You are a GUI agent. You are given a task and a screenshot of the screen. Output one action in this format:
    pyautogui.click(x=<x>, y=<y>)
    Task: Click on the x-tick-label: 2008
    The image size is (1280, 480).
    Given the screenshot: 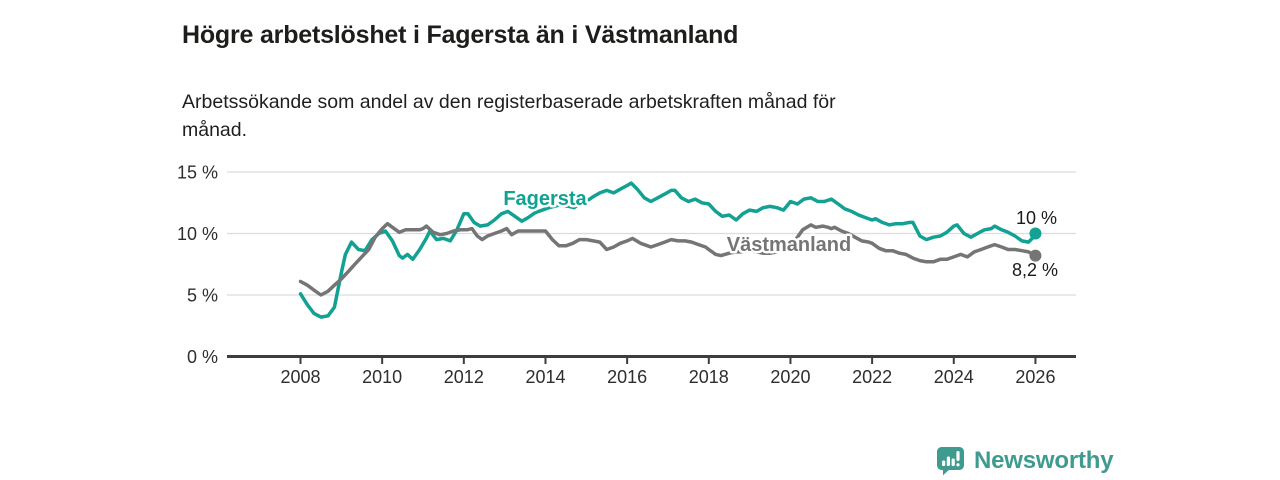 What is the action you would take?
    pyautogui.click(x=300, y=377)
    